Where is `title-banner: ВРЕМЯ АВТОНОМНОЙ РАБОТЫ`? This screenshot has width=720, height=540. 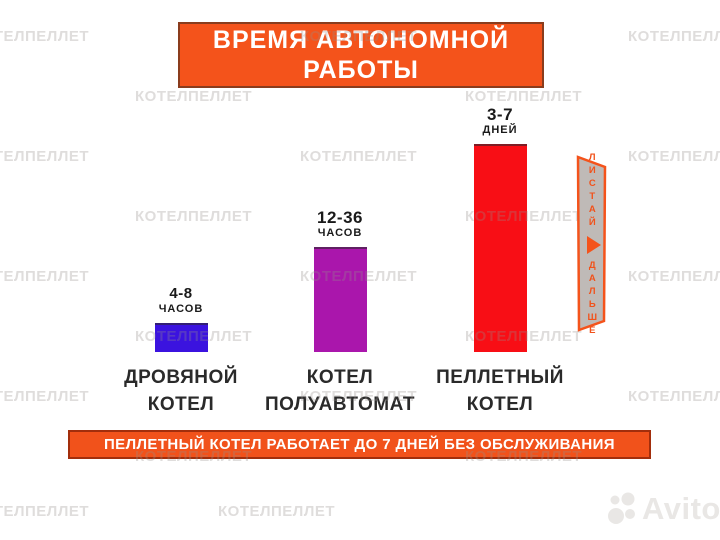
title-banner: ВРЕМЯ АВТОНОМНОЙ РАБОТЫ is located at coordinates (361, 55).